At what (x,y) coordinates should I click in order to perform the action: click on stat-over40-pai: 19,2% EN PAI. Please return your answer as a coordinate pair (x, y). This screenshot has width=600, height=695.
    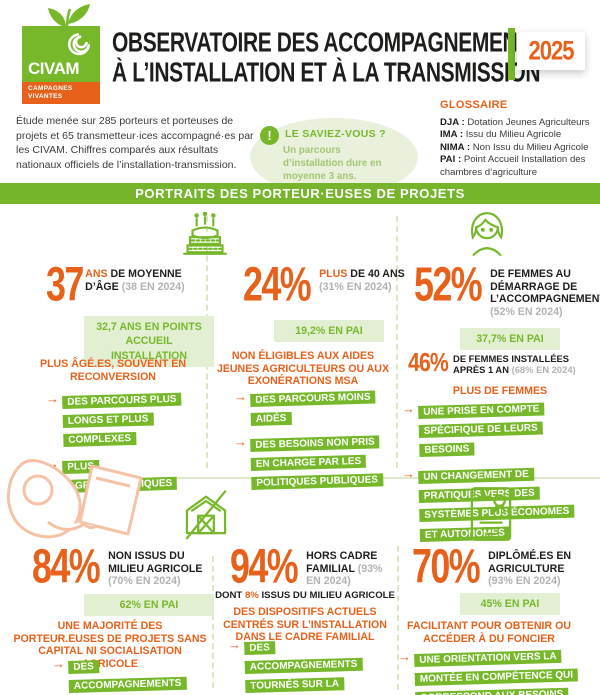
    Looking at the image, I should click on (329, 331).